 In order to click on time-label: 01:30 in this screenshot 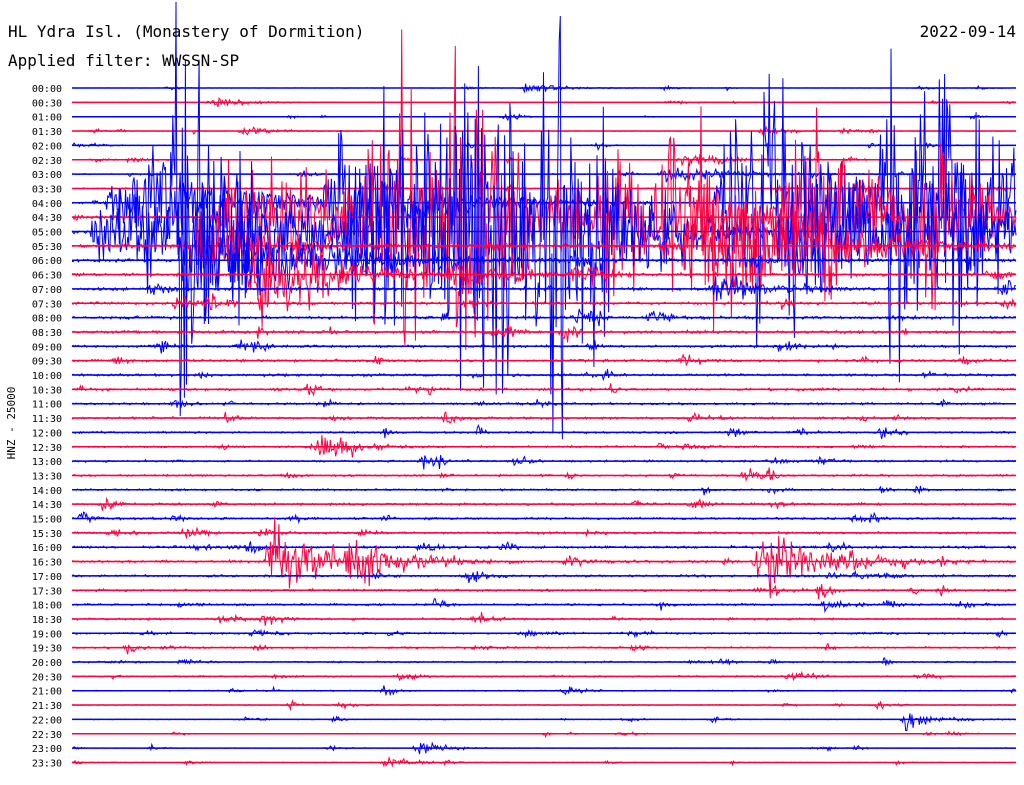, I will do `click(47, 132)`.